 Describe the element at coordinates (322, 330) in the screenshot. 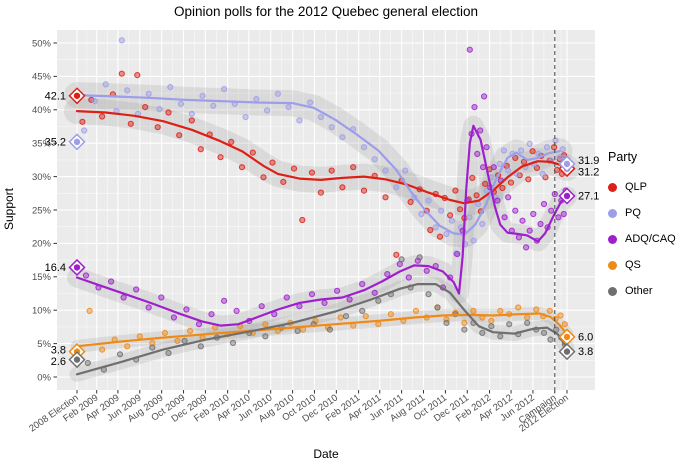

I see `trend-line-QS` at that location.